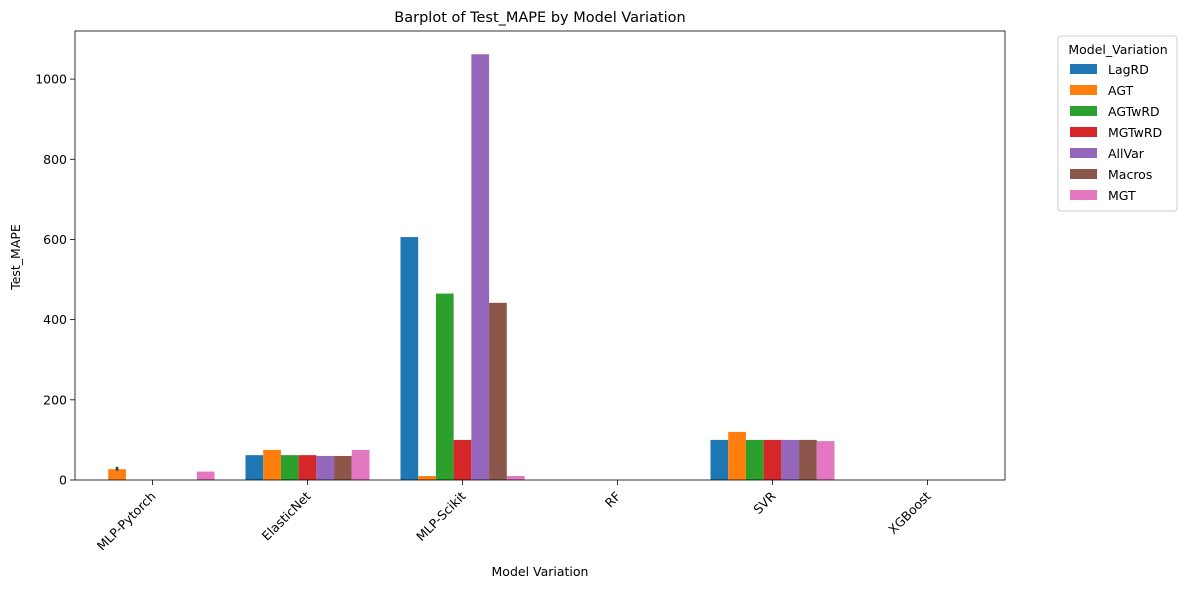 This screenshot has height=593, width=1190. I want to click on x-tick-label: ElasticNet, so click(286, 515).